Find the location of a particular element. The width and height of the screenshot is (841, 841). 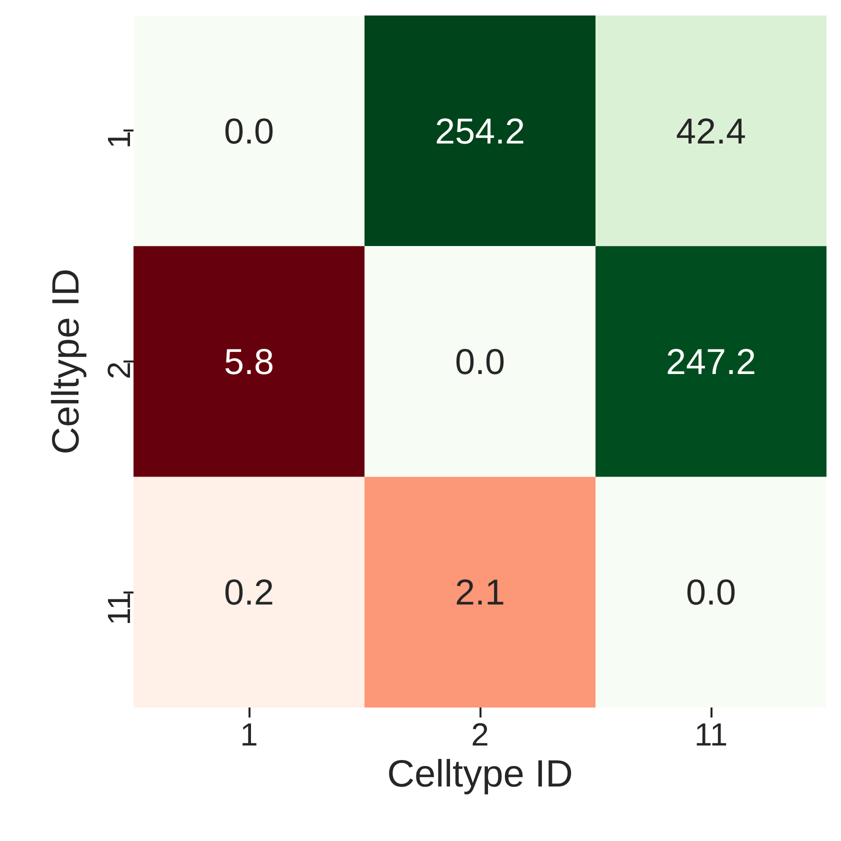

data-label: 2.1 is located at coordinates (480, 592).